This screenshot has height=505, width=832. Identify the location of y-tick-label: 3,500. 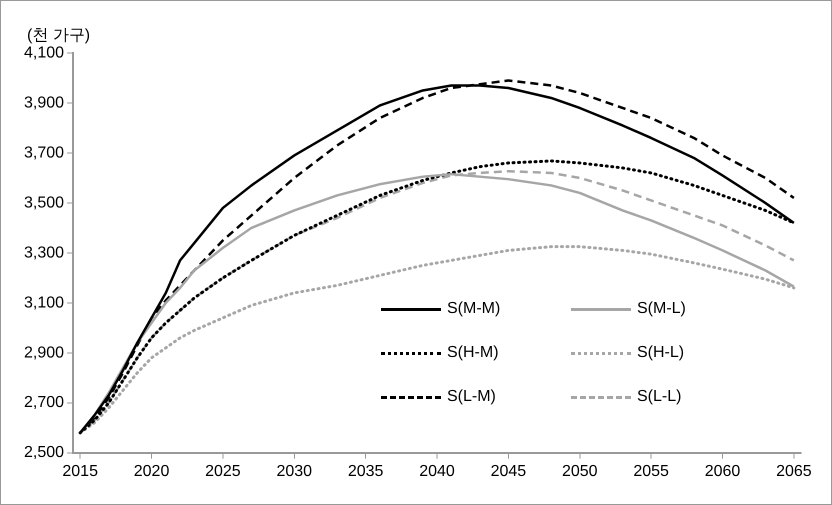
(44, 203).